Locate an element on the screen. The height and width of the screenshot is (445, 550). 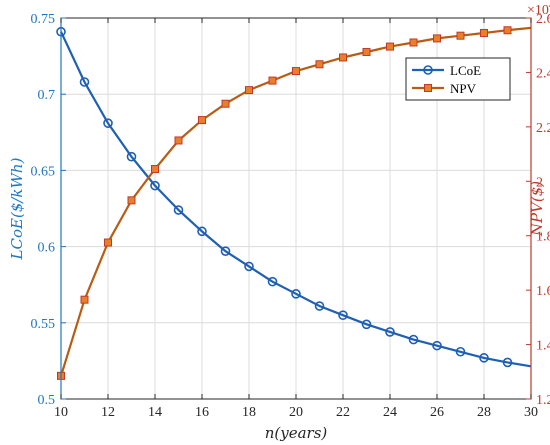
x-tick-label: 14 is located at coordinates (155, 412).